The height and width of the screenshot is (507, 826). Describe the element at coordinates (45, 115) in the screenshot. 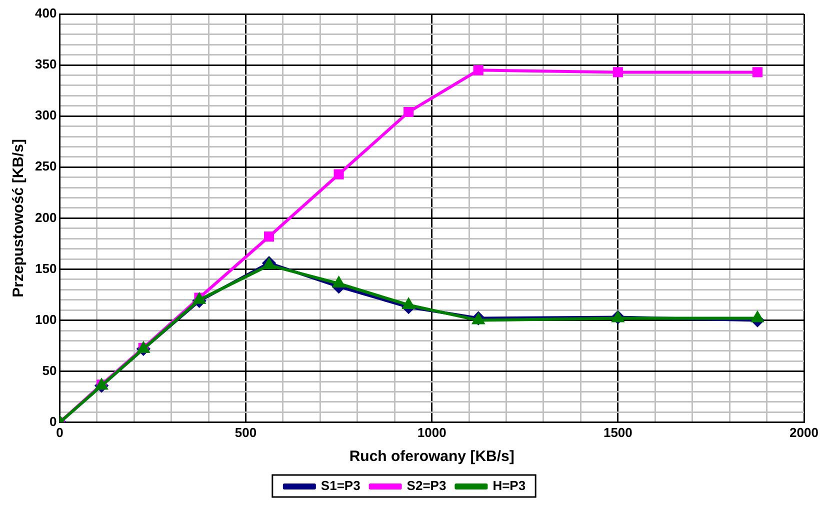

I see `y-tick-label: 300` at that location.